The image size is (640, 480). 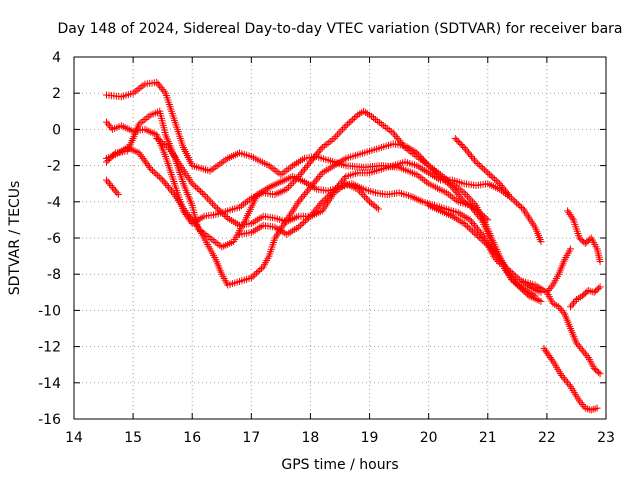 What do you see at coordinates (49, 348) in the screenshot?
I see `y-tick-label: -12` at bounding box center [49, 348].